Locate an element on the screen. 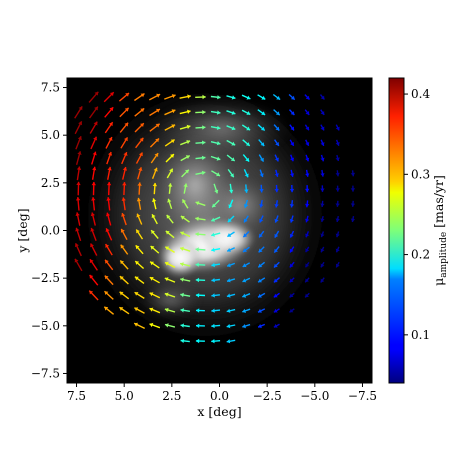  y-axis: 7.5 5.0 2.5 0.0 −2.5 −5.0 −7.5 is located at coordinates (49, 230).